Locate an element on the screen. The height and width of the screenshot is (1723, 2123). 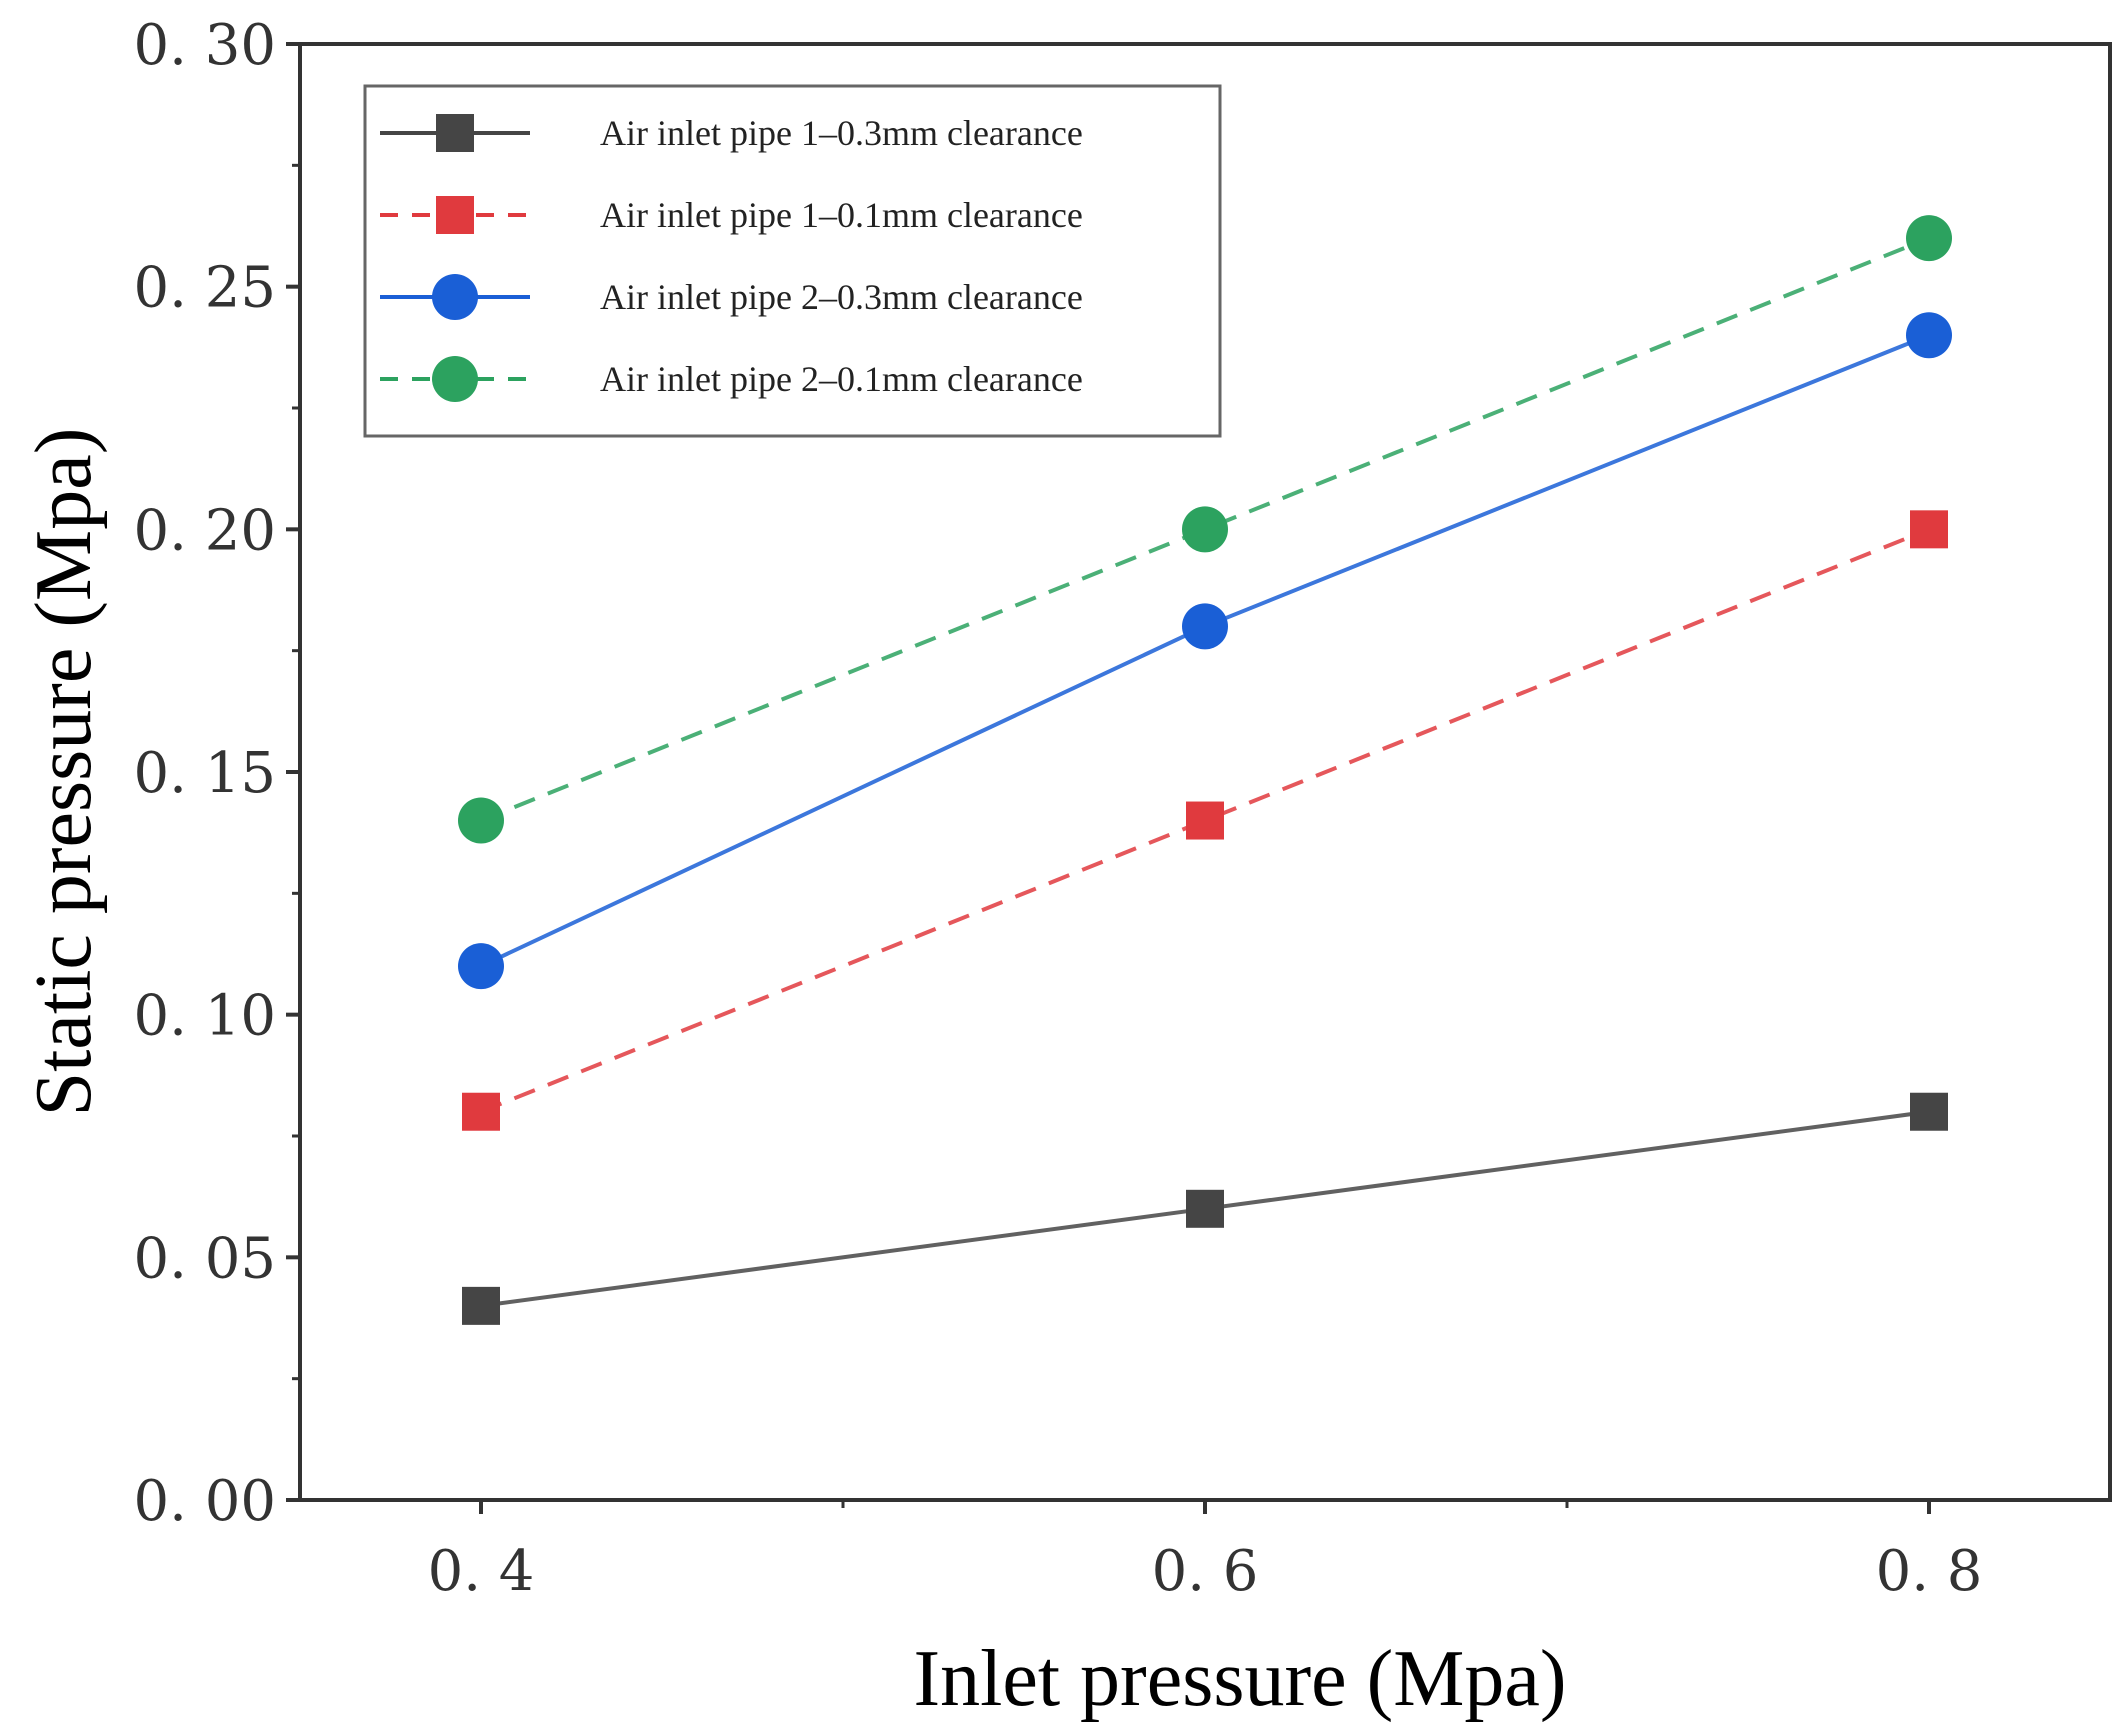
legend-box is located at coordinates (792, 261).